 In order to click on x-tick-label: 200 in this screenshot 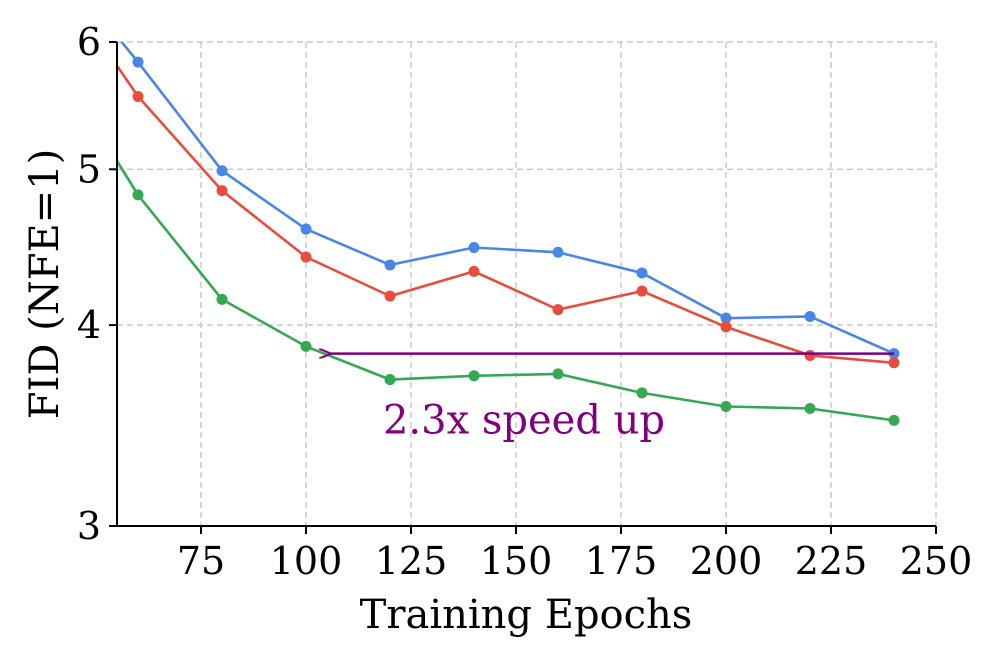, I will do `click(726, 561)`.